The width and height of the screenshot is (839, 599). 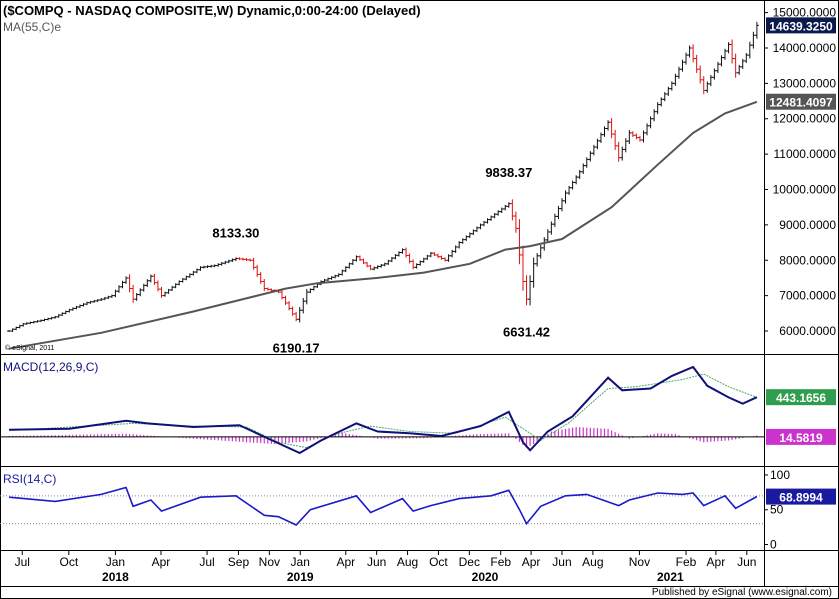 I want to click on rsi-value-label-box, so click(x=801, y=496).